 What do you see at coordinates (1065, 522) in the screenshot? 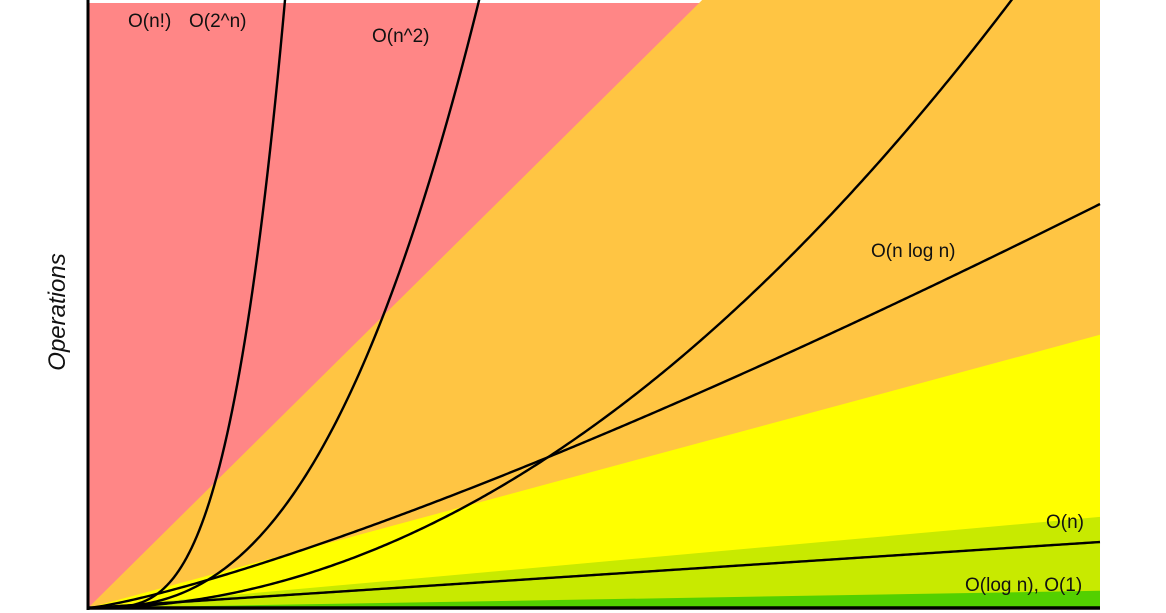
I see `label-linear: O(n)` at bounding box center [1065, 522].